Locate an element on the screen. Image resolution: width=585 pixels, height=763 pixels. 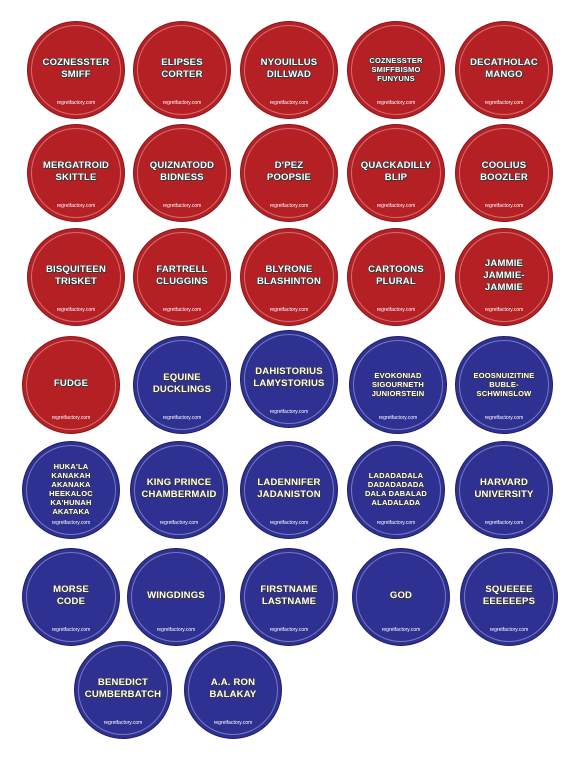
badge-name: CARTOONS PLURAL is located at coordinates (396, 275).